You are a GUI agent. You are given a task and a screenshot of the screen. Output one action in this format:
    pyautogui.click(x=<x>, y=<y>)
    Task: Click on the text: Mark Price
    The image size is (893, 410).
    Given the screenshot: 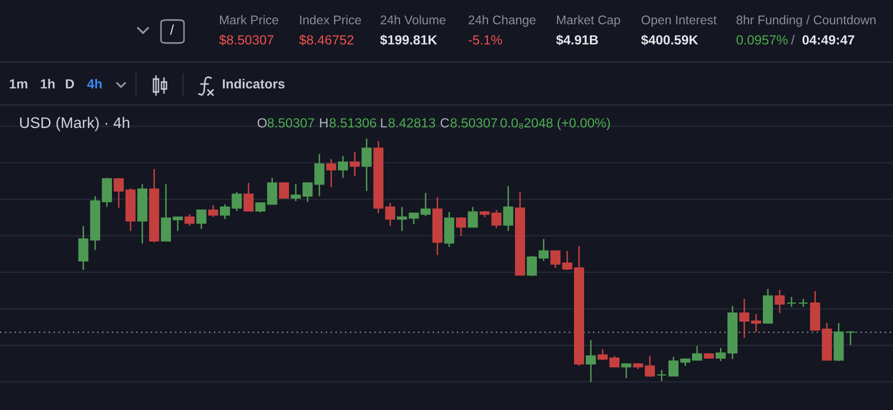 What is the action you would take?
    pyautogui.click(x=249, y=19)
    